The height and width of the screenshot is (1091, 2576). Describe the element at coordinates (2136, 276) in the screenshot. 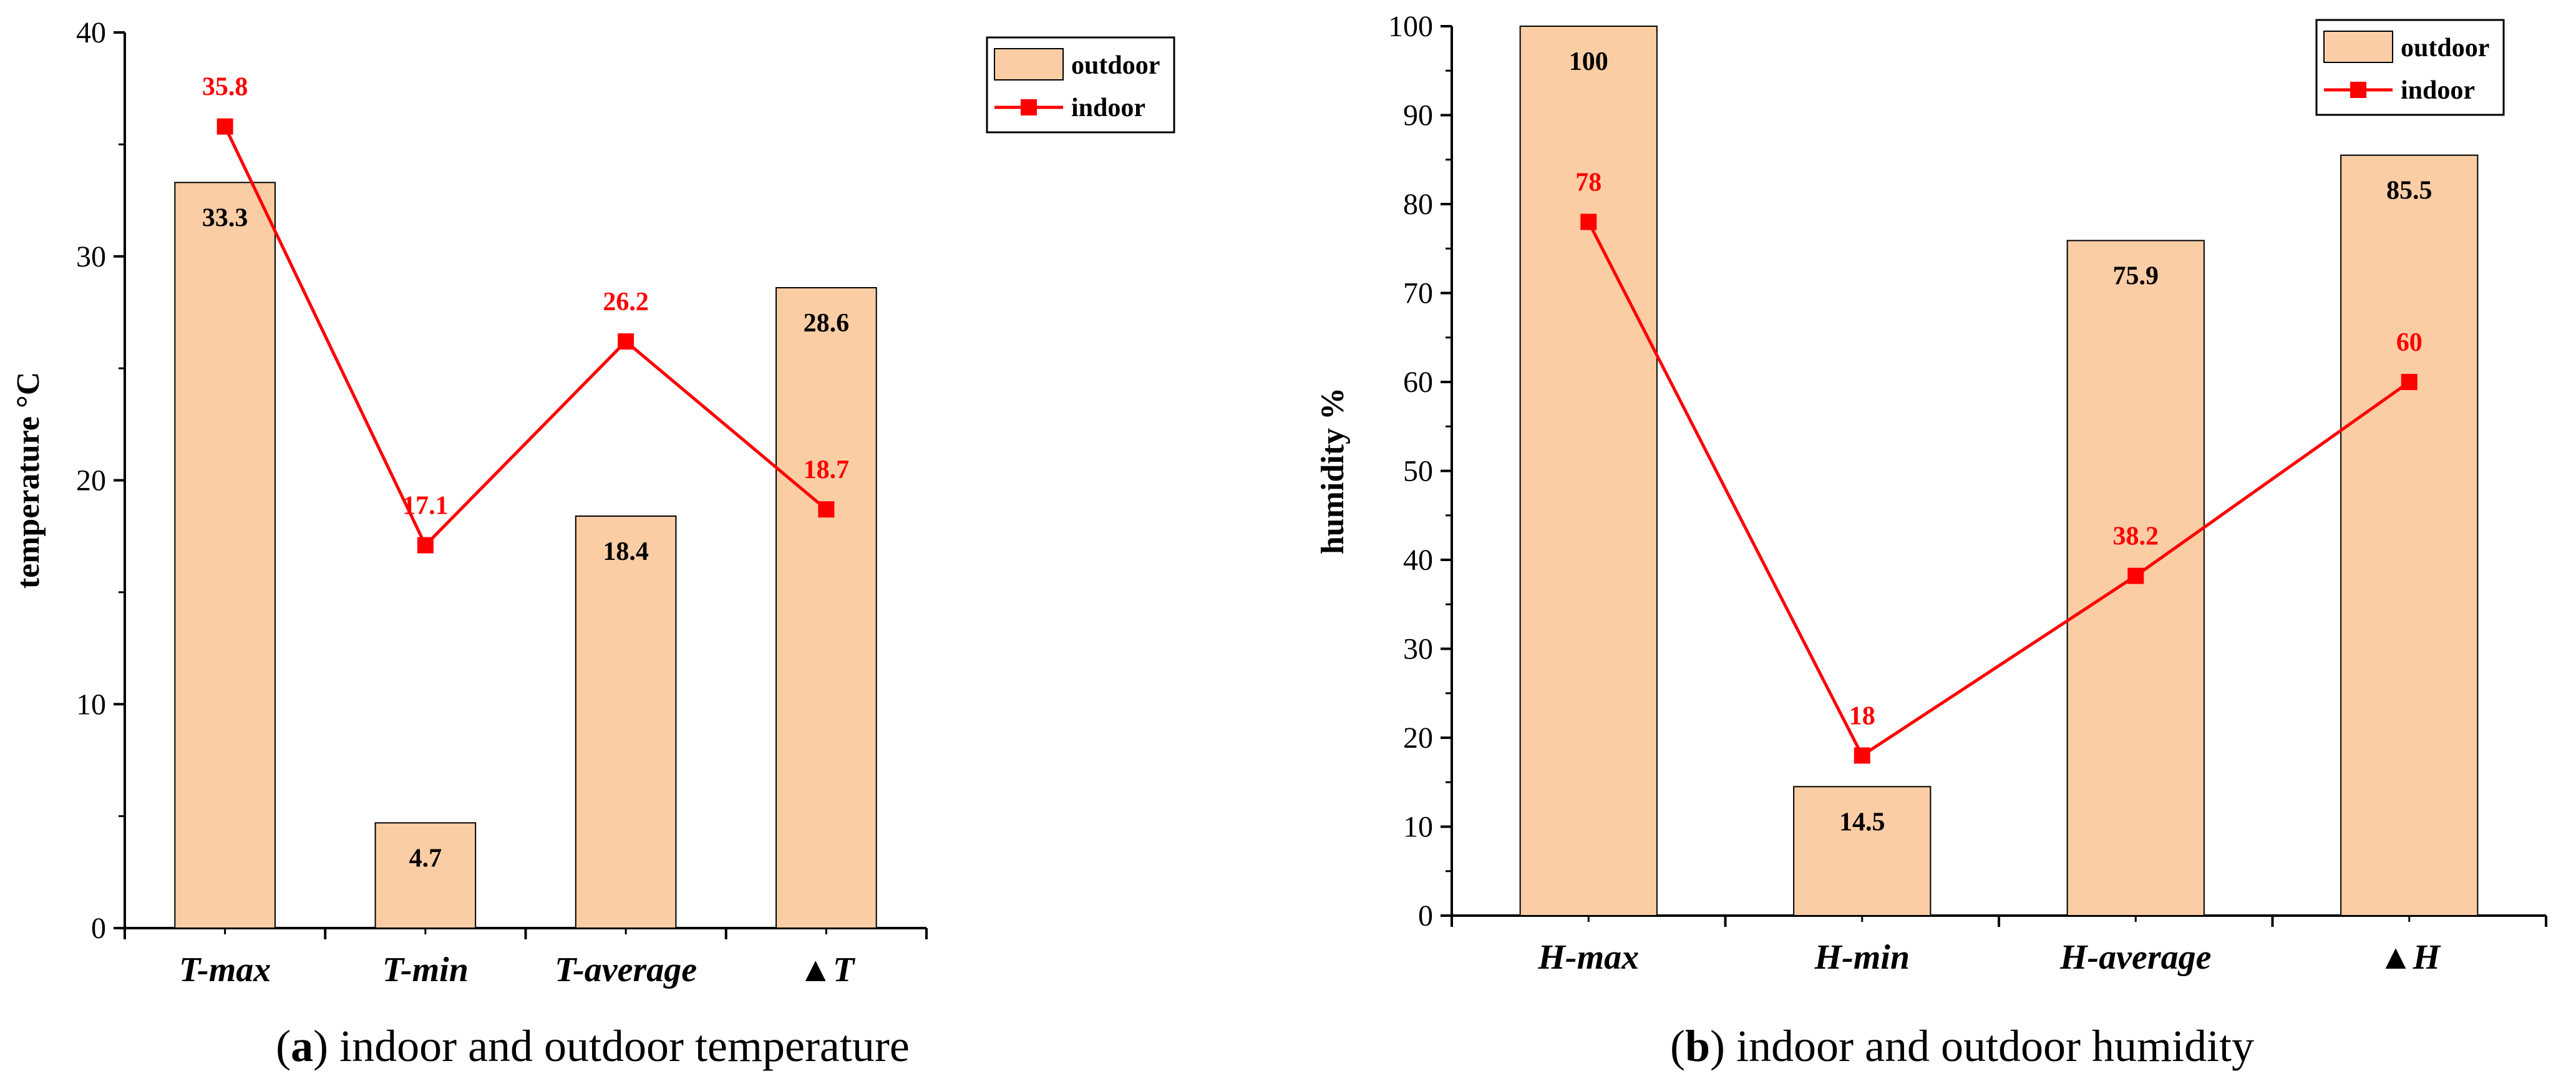

I see `bar-value-label: 75.9` at that location.